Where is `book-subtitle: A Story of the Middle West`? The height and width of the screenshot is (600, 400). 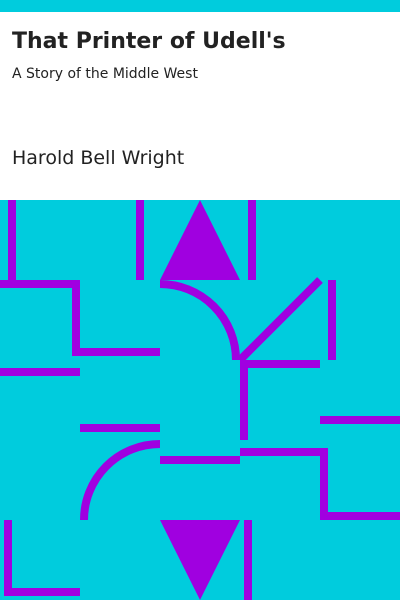
book-subtitle: A Story of the Middle West is located at coordinates (105, 74).